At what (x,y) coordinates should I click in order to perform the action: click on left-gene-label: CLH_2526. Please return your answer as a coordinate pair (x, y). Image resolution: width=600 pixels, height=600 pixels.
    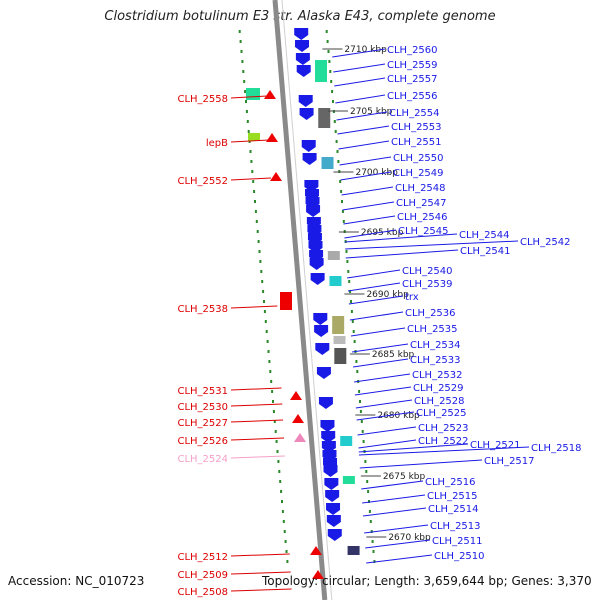
    Looking at the image, I should click on (202, 441).